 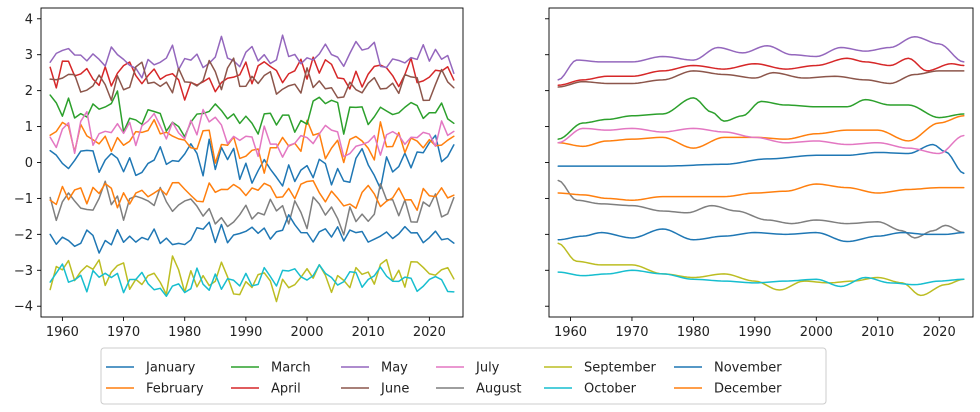 I want to click on legend-label-february: February, so click(x=175, y=389).